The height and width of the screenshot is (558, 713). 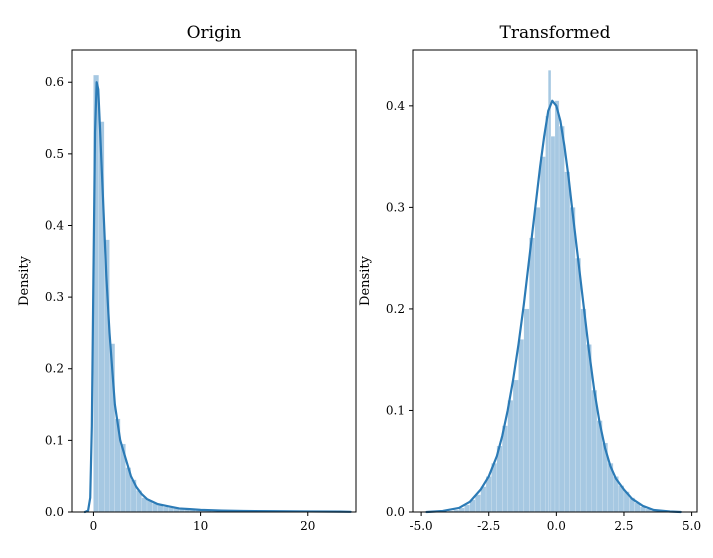 I want to click on x-tick-label: 10, so click(x=200, y=526).